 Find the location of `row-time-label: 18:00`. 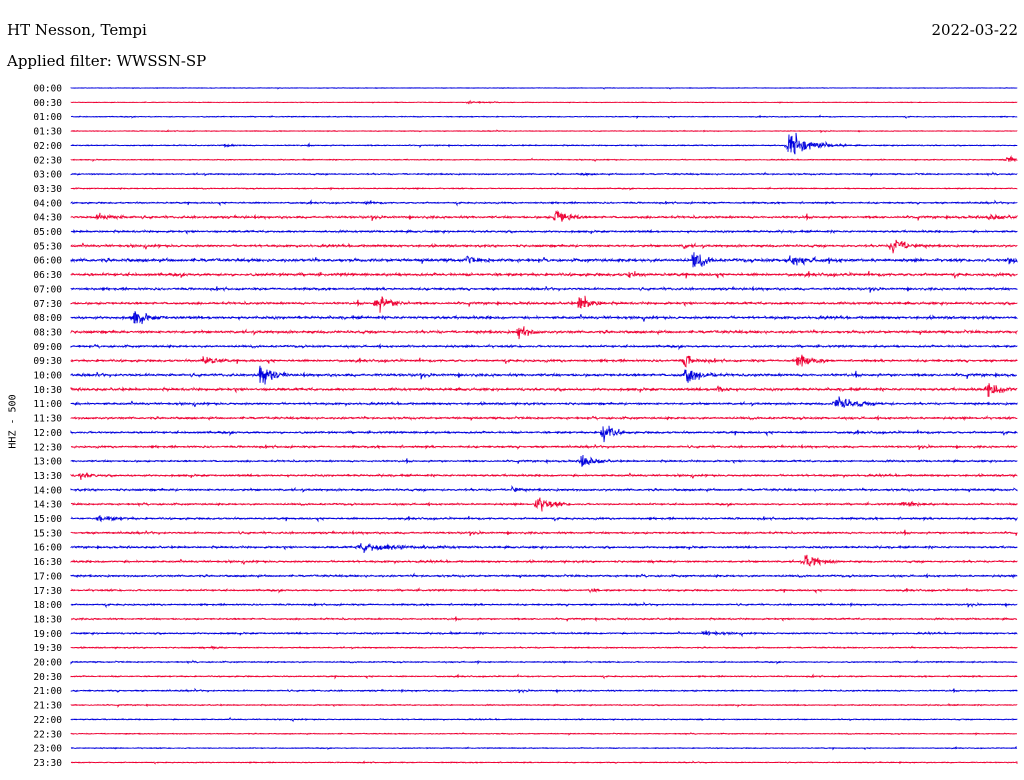

row-time-label: 18:00 is located at coordinates (47, 605).